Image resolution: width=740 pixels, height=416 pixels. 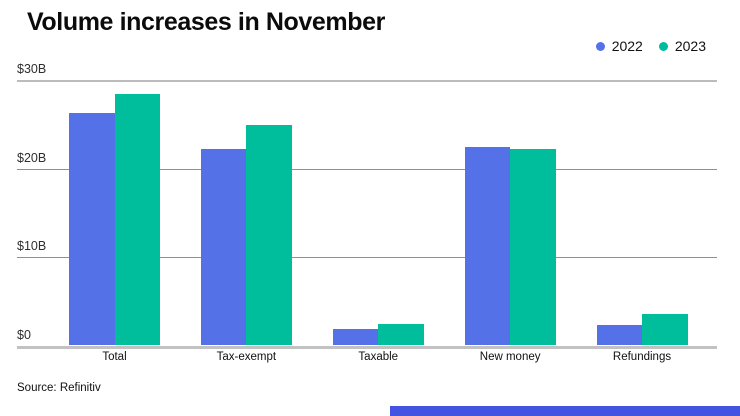 I want to click on legend-dot-2022-icon, so click(x=600, y=46).